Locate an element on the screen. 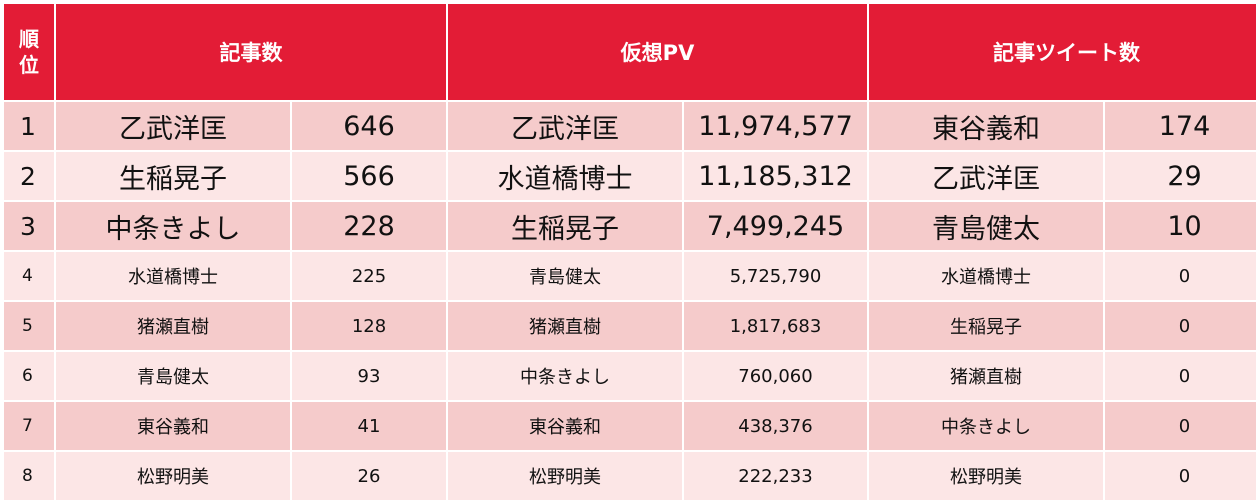 The height and width of the screenshot is (500, 1256). articles-name-cell: 松野明美 is located at coordinates (173, 476).